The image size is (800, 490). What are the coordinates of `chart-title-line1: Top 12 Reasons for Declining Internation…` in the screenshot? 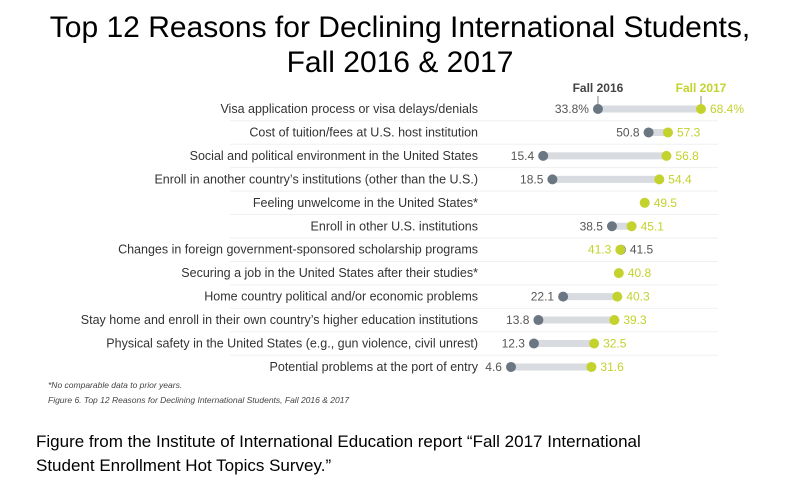 It's located at (400, 27).